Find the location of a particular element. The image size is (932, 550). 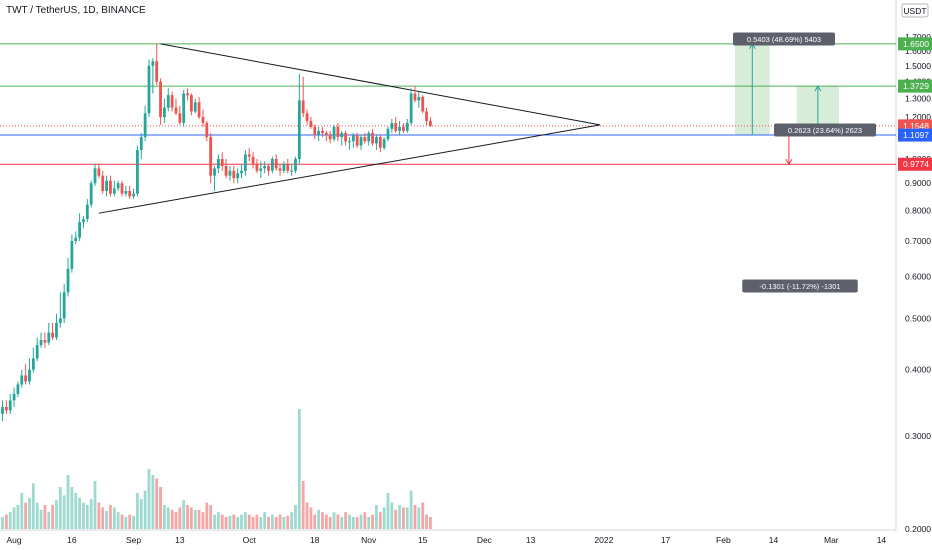

price-label-current: 1.1548 is located at coordinates (916, 126).